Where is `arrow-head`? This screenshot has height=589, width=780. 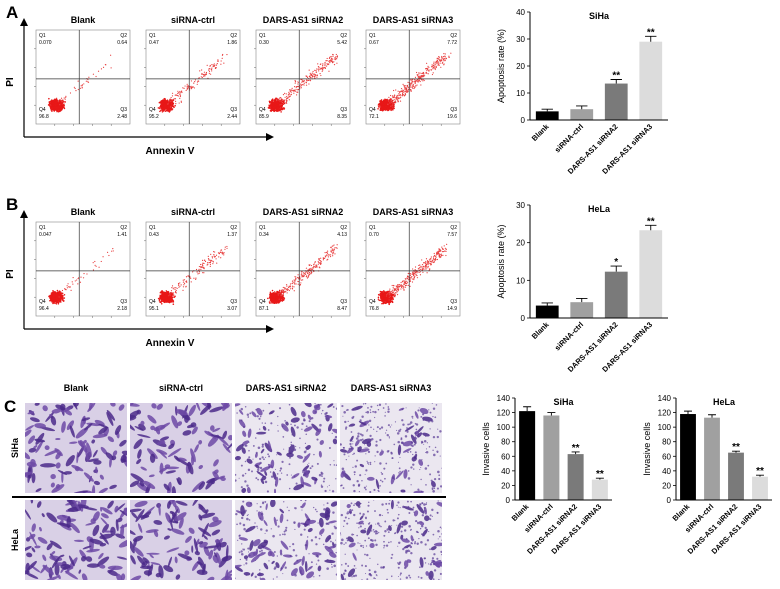 arrow-head is located at coordinates (270, 329).